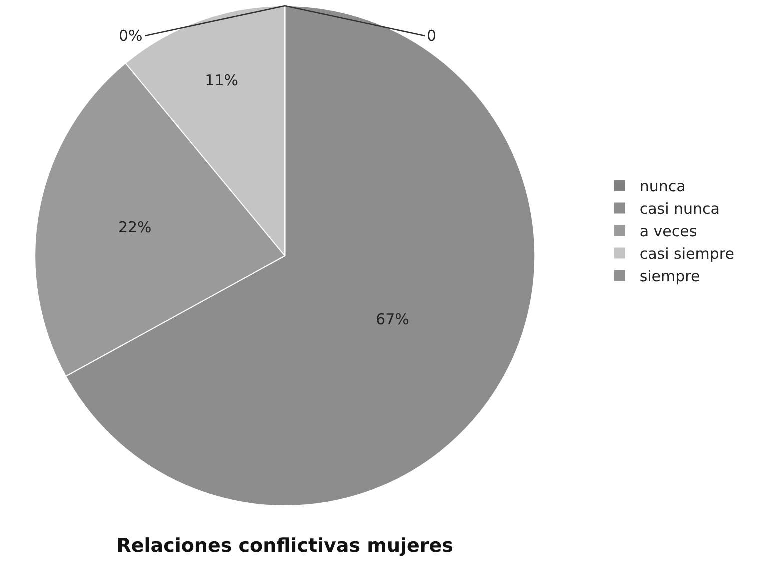 Image resolution: width=779 pixels, height=566 pixels. What do you see at coordinates (222, 80) in the screenshot?
I see `data-label: 11%` at bounding box center [222, 80].